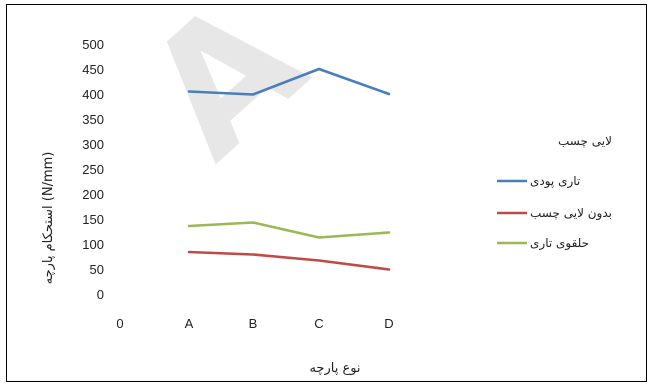 This screenshot has height=386, width=652. I want to click on x-tick-label: B, so click(253, 323).